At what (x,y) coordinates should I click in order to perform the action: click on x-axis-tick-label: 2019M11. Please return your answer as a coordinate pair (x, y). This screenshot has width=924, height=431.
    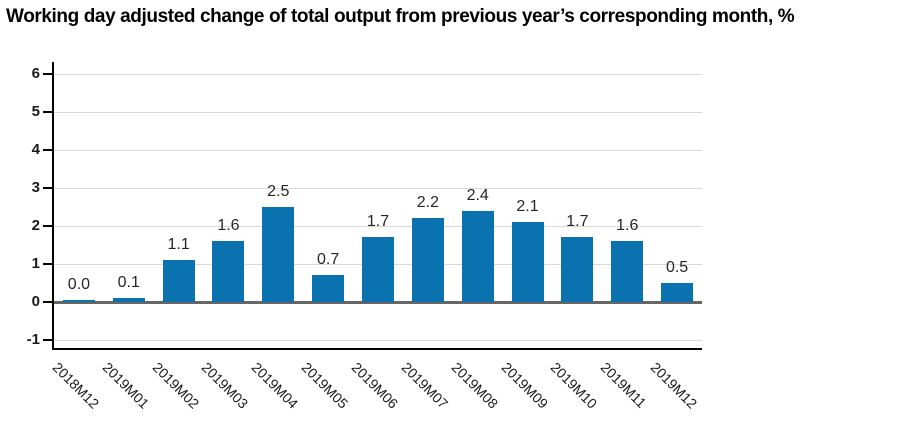
    Looking at the image, I should click on (623, 385).